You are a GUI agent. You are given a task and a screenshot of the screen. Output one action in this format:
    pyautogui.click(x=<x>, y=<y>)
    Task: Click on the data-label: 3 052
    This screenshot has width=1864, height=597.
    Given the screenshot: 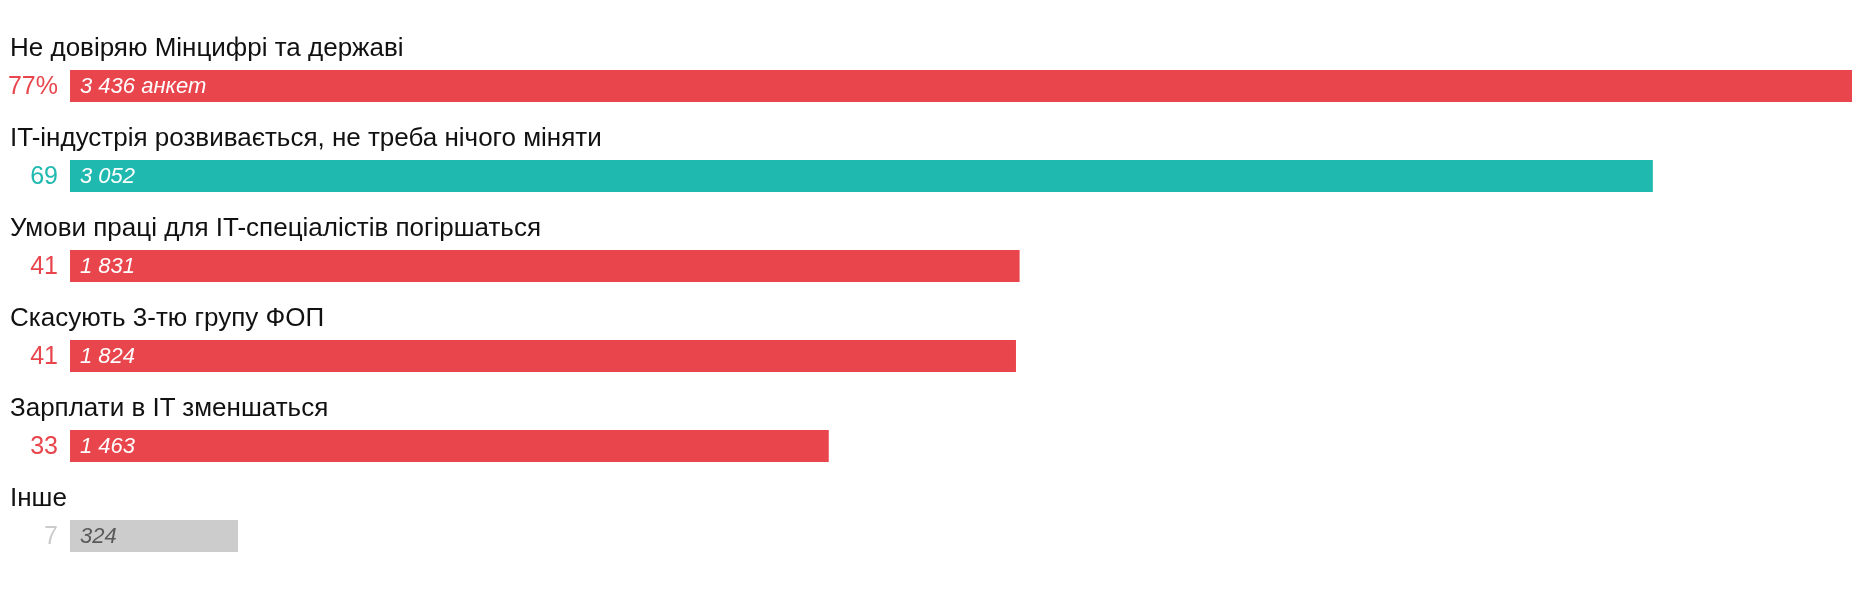 What is the action you would take?
    pyautogui.click(x=108, y=175)
    